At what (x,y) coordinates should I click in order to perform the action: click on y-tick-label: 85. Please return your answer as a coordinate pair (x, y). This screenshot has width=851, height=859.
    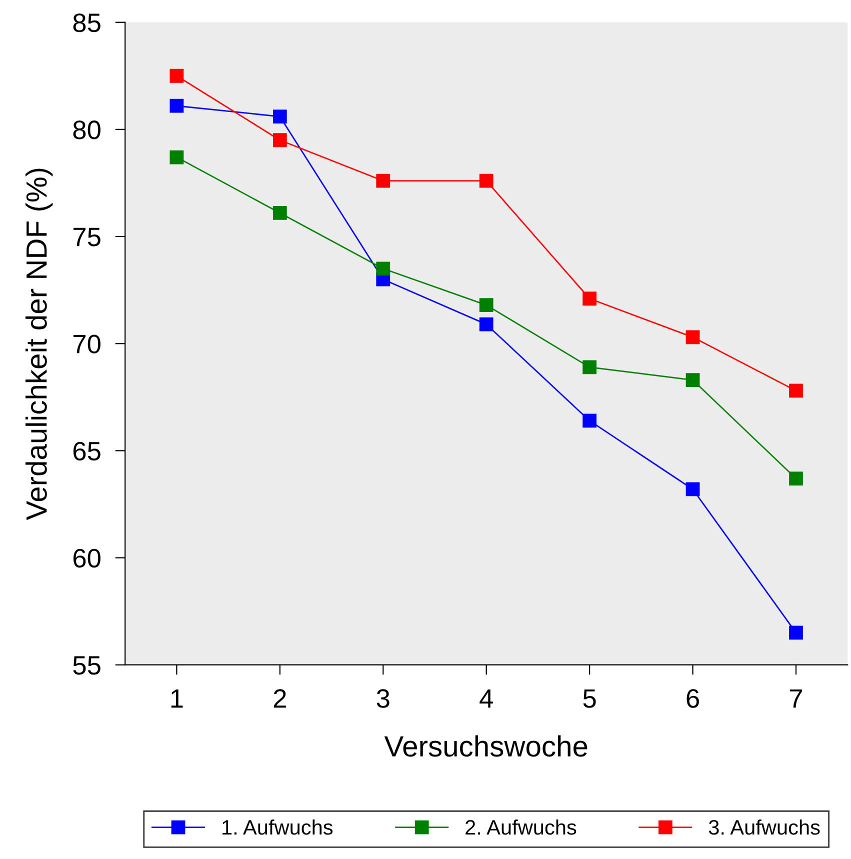
    Looking at the image, I should click on (86, 22).